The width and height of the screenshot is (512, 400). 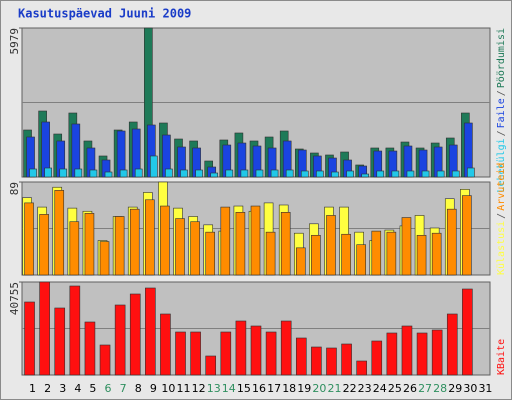 What do you see at coordinates (92, 388) in the screenshot?
I see `x-tick-label: 5` at bounding box center [92, 388].